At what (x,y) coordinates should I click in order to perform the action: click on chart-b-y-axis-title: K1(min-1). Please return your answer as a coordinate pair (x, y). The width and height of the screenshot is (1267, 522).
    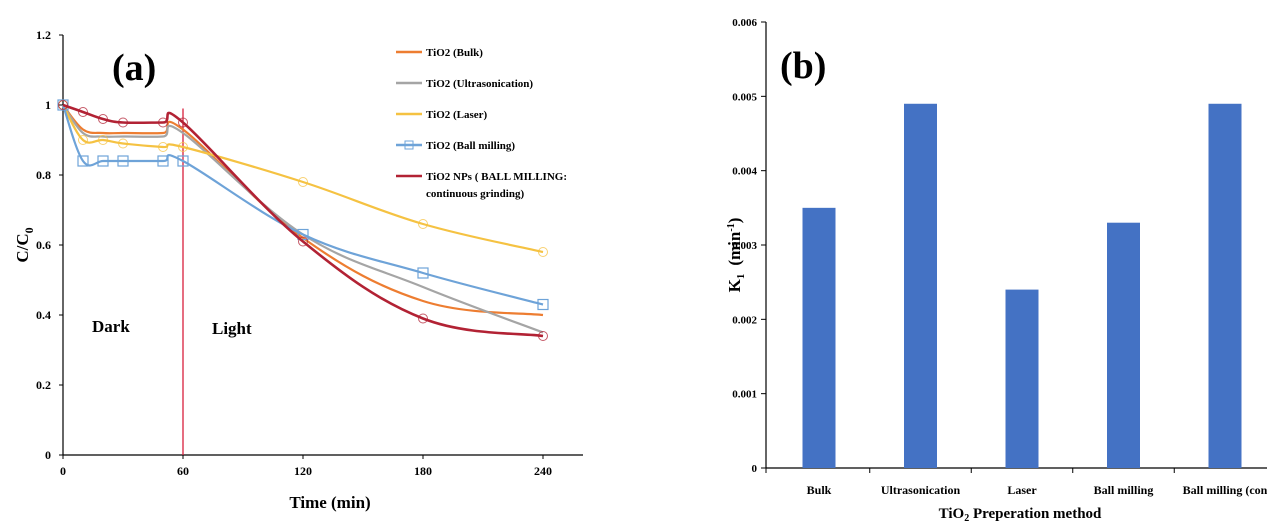
    Looking at the image, I should click on (736, 255).